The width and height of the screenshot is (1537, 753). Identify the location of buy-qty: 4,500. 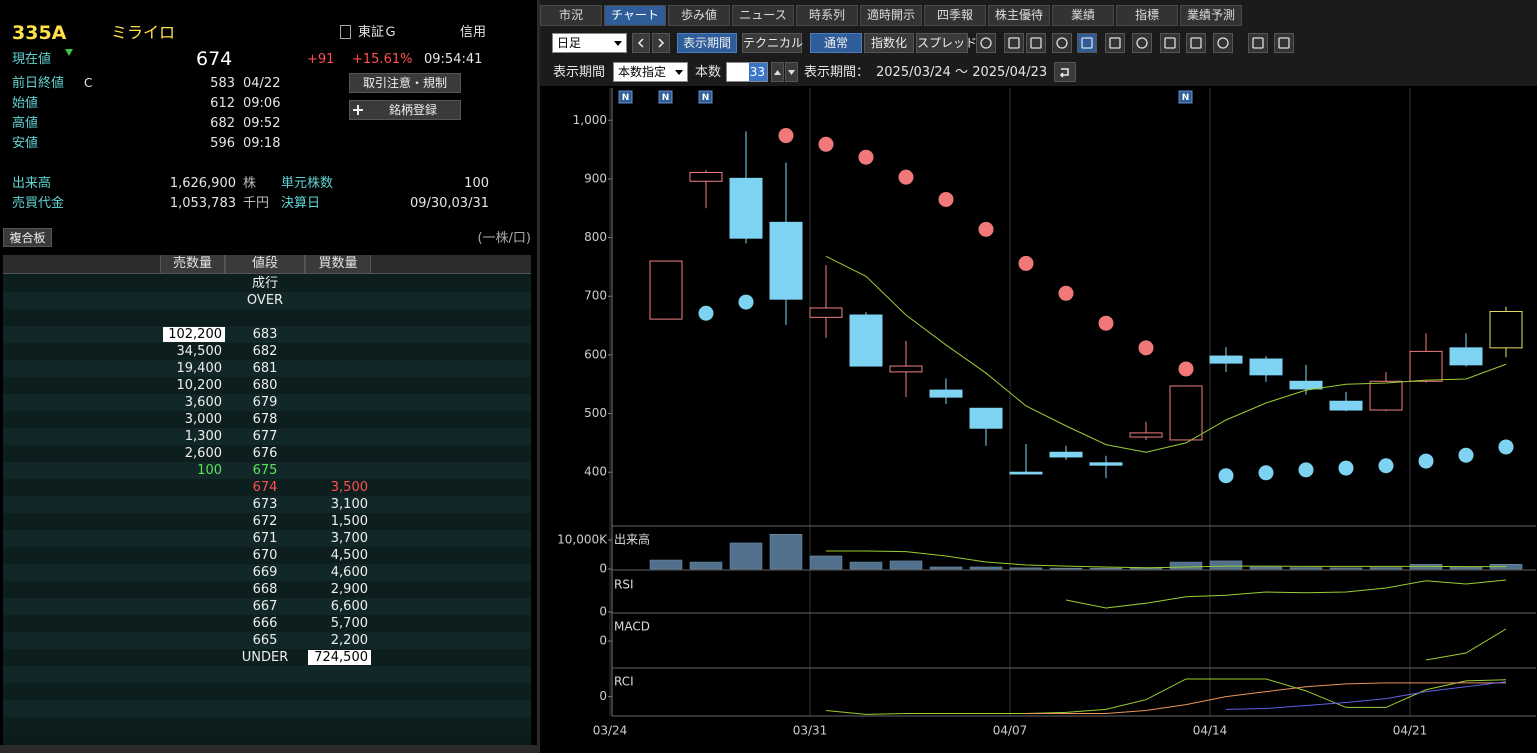
(349, 555).